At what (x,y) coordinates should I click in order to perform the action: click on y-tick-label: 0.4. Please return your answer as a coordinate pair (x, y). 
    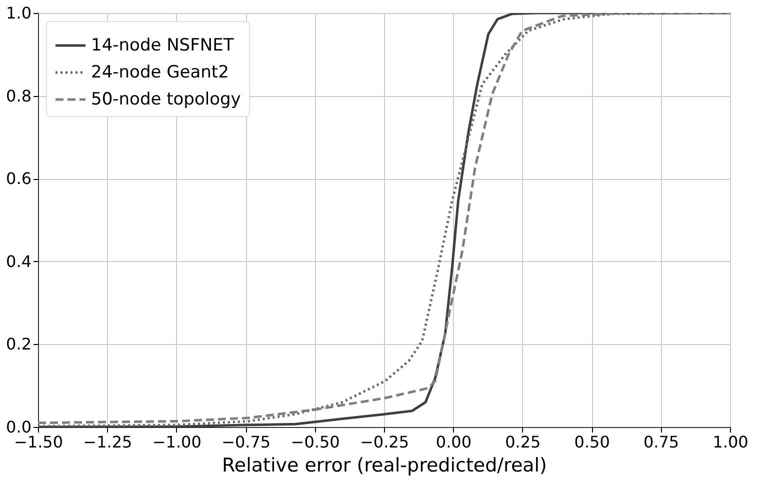
    Looking at the image, I should click on (19, 261).